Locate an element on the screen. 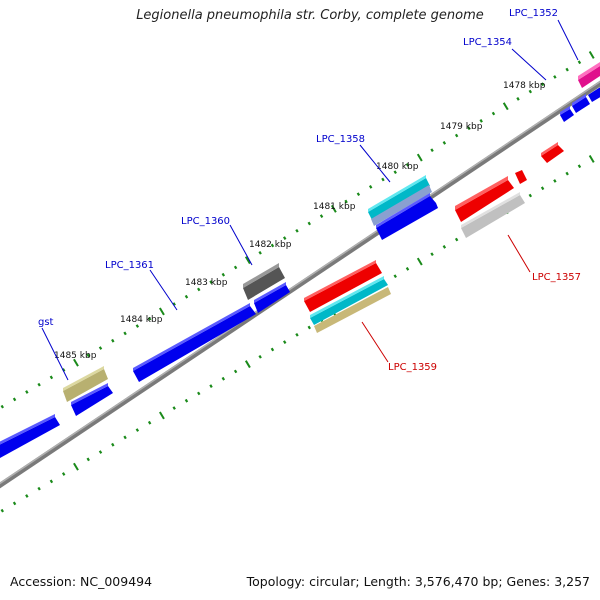  gene-label-lpc-1361: LPC_1361 is located at coordinates (129, 265).